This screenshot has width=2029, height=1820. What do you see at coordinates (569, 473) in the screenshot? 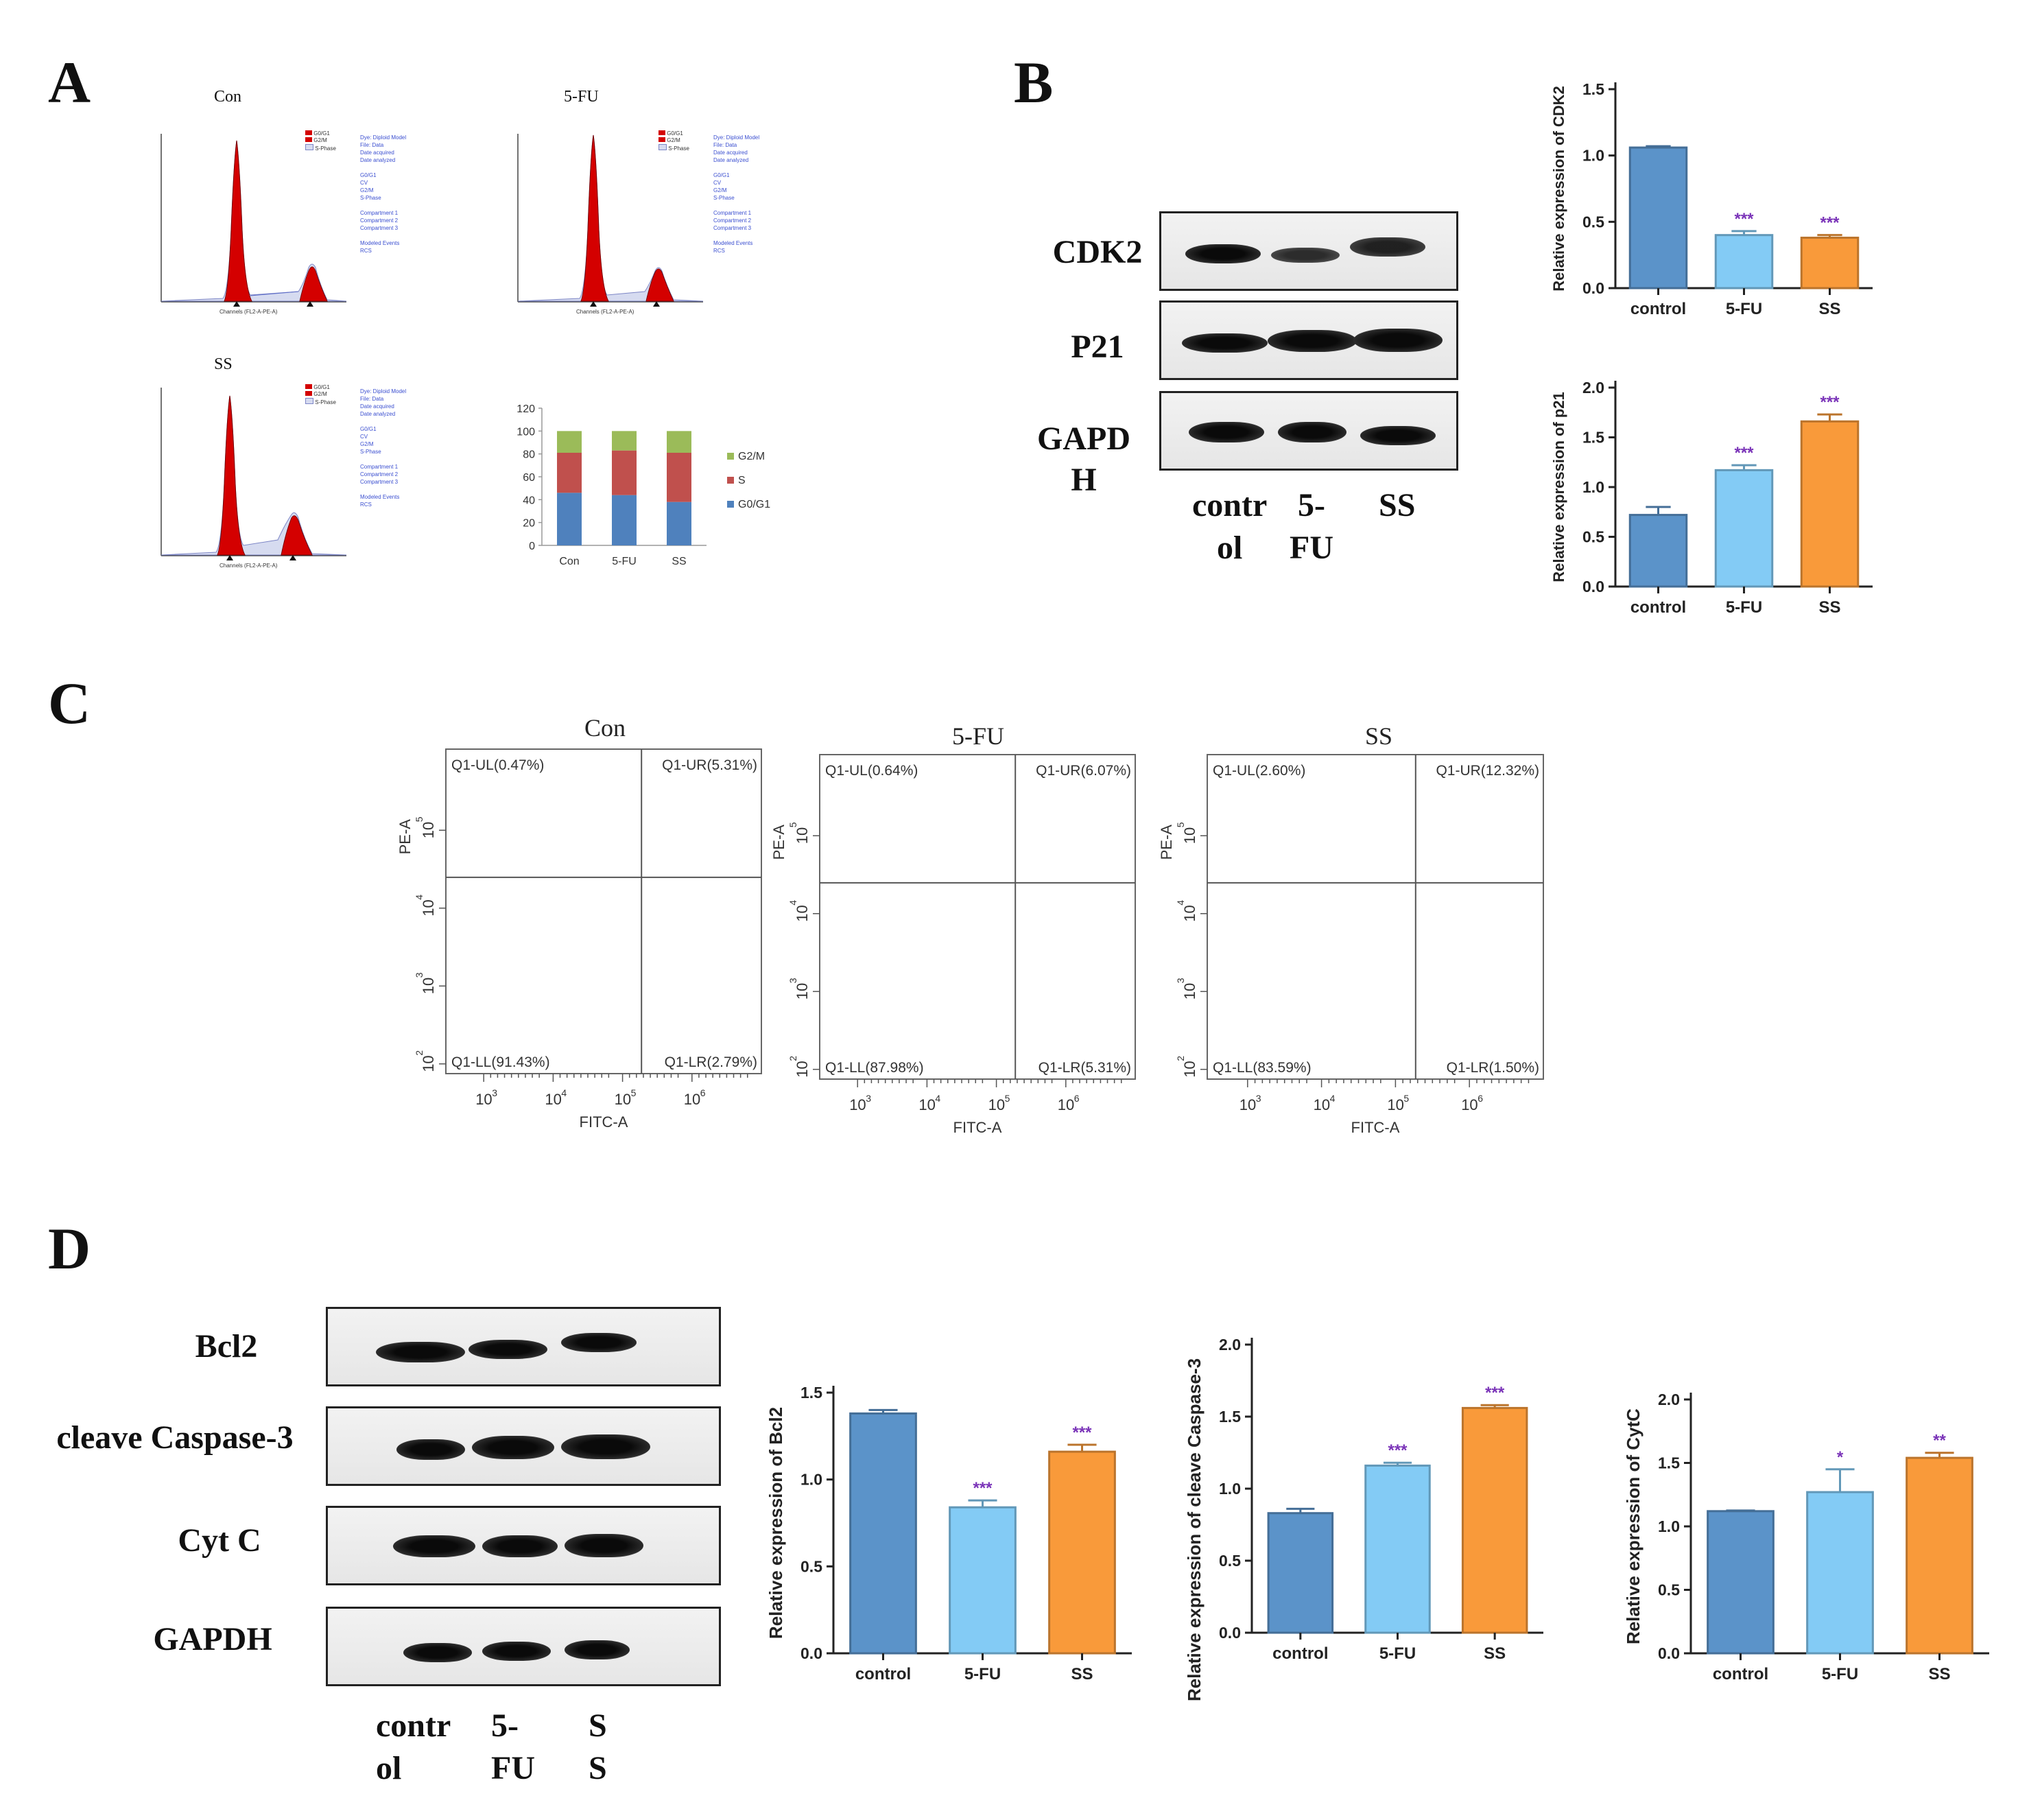
I see `stacked-bar-S` at bounding box center [569, 473].